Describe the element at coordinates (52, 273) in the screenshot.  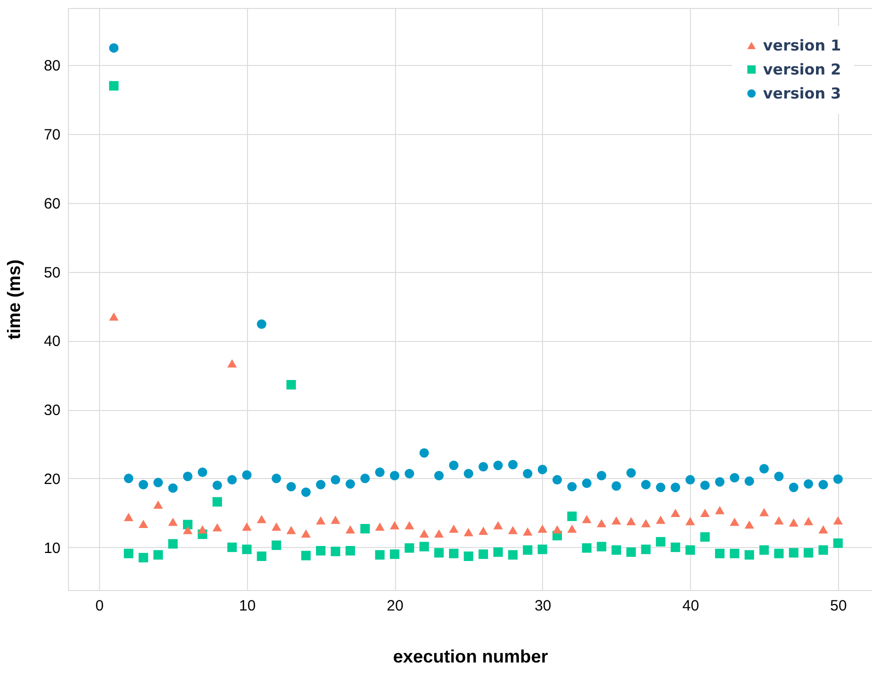
I see `y-tick-label: 50` at that location.